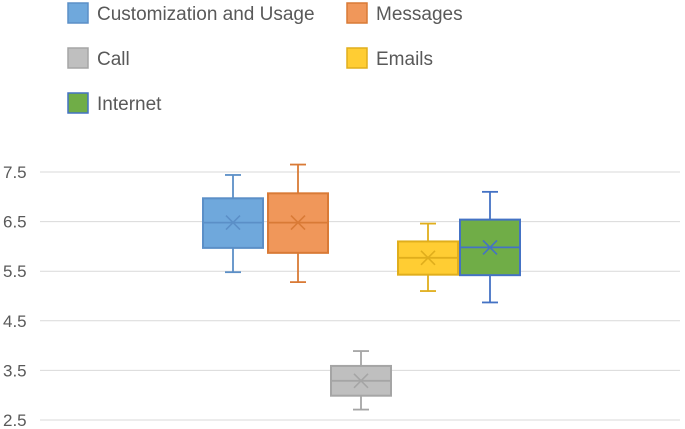 The width and height of the screenshot is (685, 429). Describe the element at coordinates (113, 59) in the screenshot. I see `legend-label: Call` at that location.